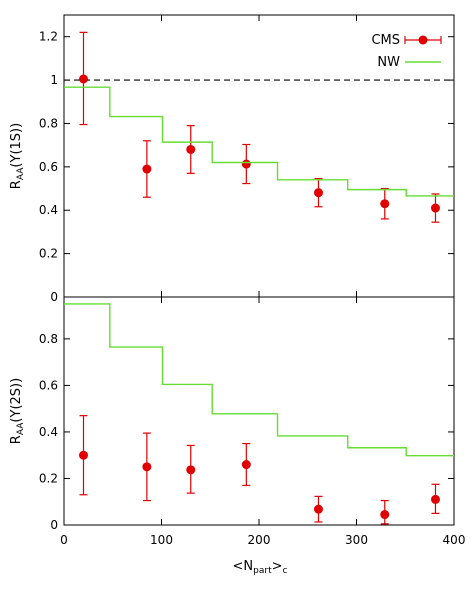  I want to click on lower-ylabel-rest: (Υ(2S)), so click(16, 400).